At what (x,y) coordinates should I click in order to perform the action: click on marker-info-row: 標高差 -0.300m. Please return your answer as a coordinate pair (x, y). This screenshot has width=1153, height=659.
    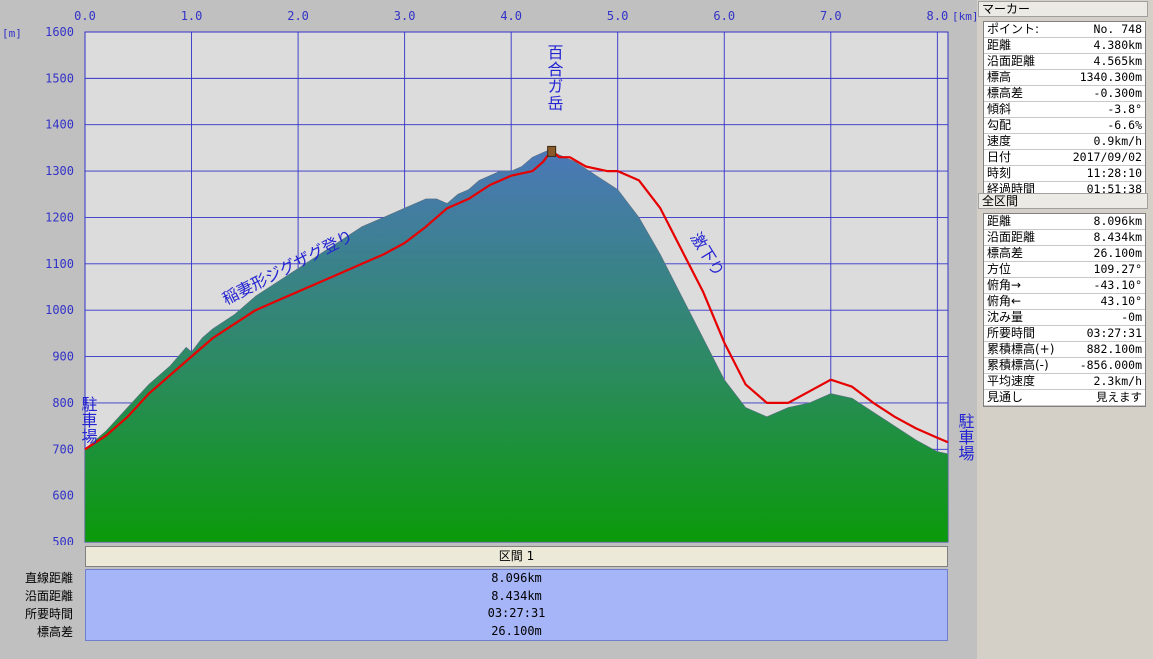
    Looking at the image, I should click on (1064, 94).